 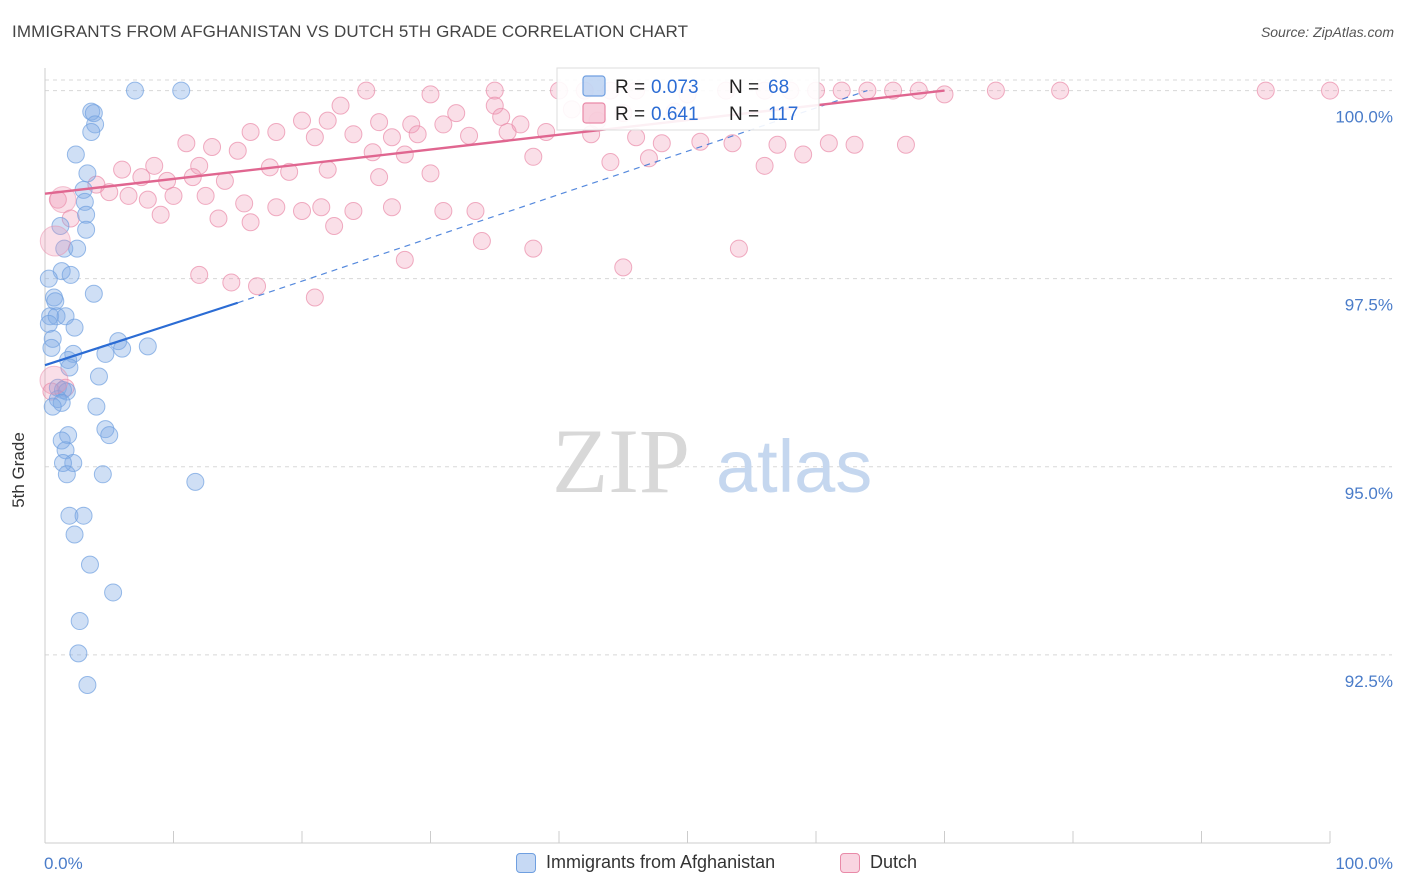 I want to click on x-tick-label-min: 0.0%, so click(x=63, y=863).